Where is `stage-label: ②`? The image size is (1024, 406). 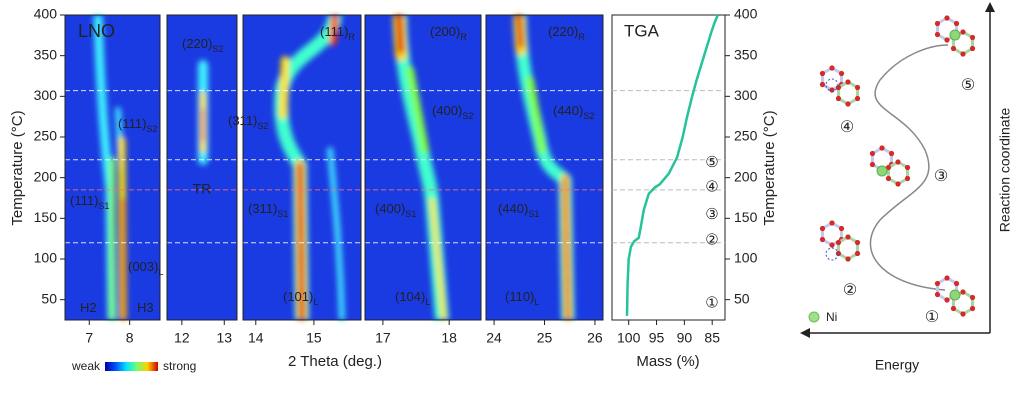
stage-label: ② is located at coordinates (850, 290).